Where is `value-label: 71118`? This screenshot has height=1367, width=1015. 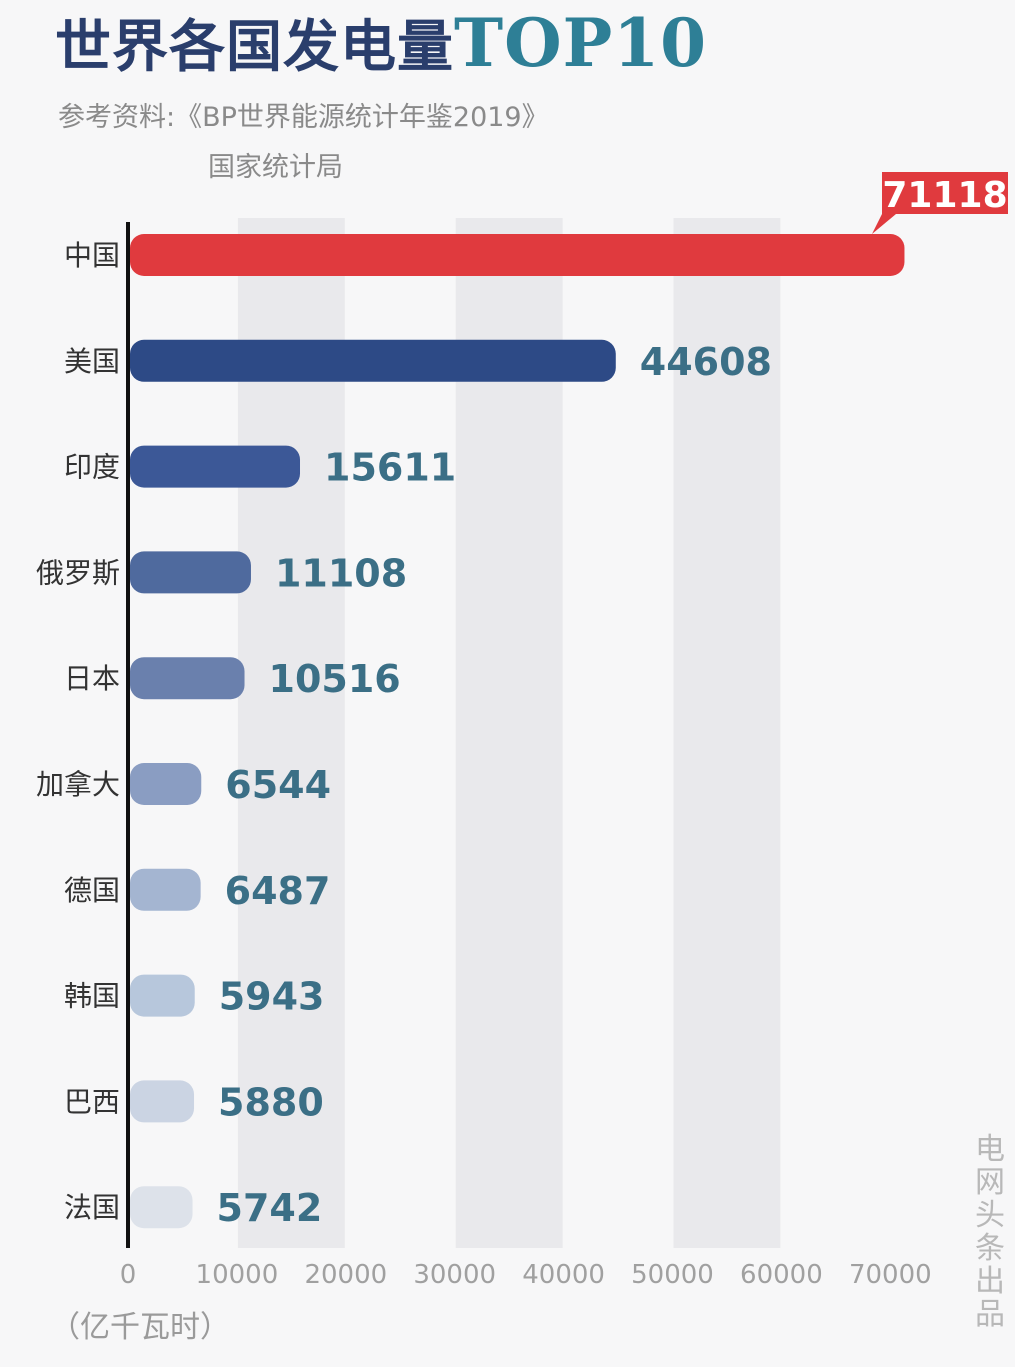 value-label: 71118 is located at coordinates (944, 195).